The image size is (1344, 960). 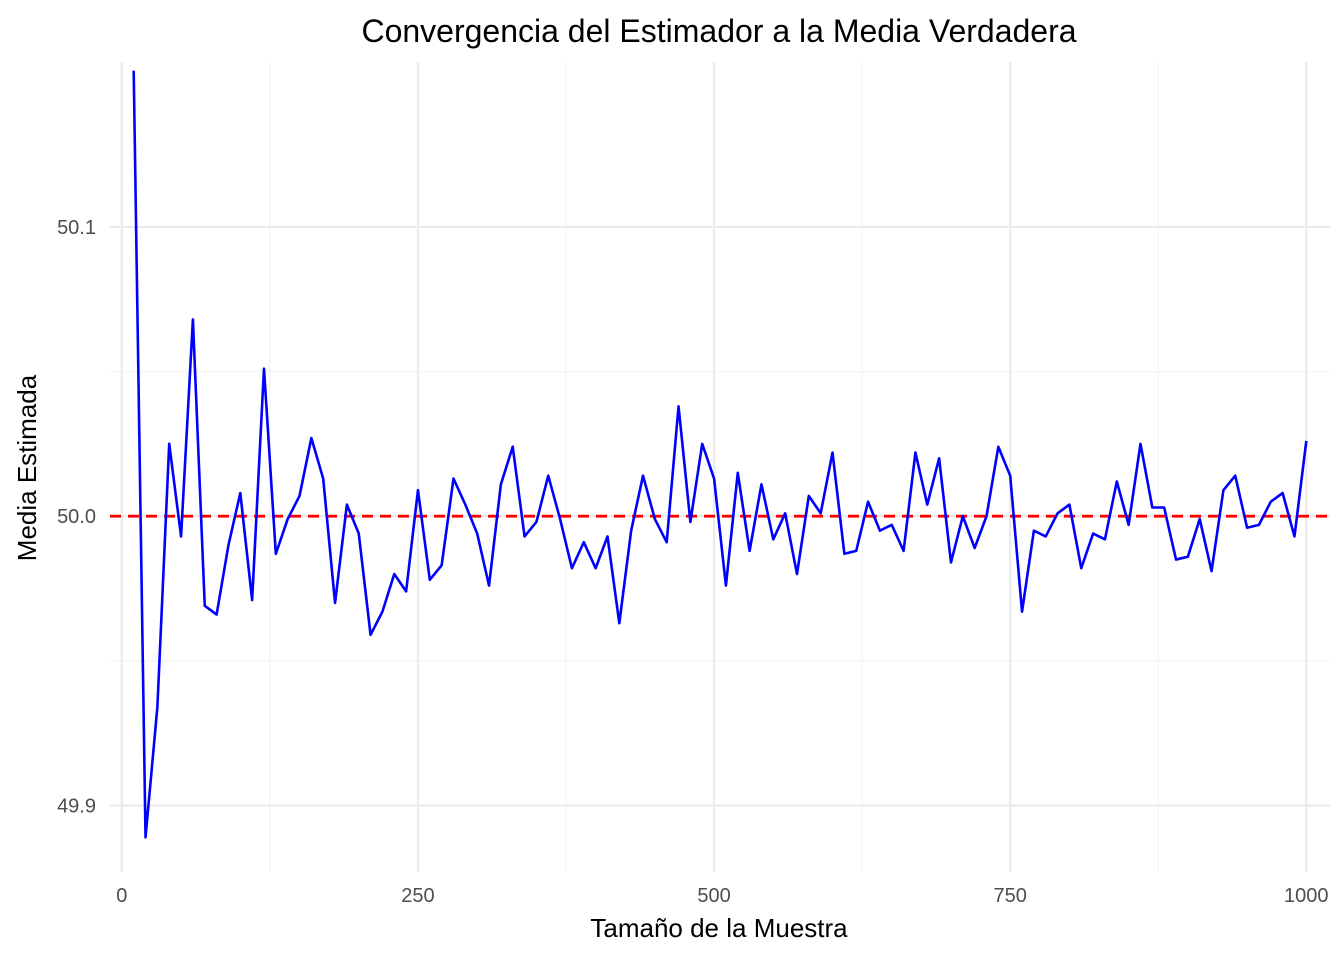 What do you see at coordinates (27, 467) in the screenshot?
I see `y-axis-title: Media Estimada` at bounding box center [27, 467].